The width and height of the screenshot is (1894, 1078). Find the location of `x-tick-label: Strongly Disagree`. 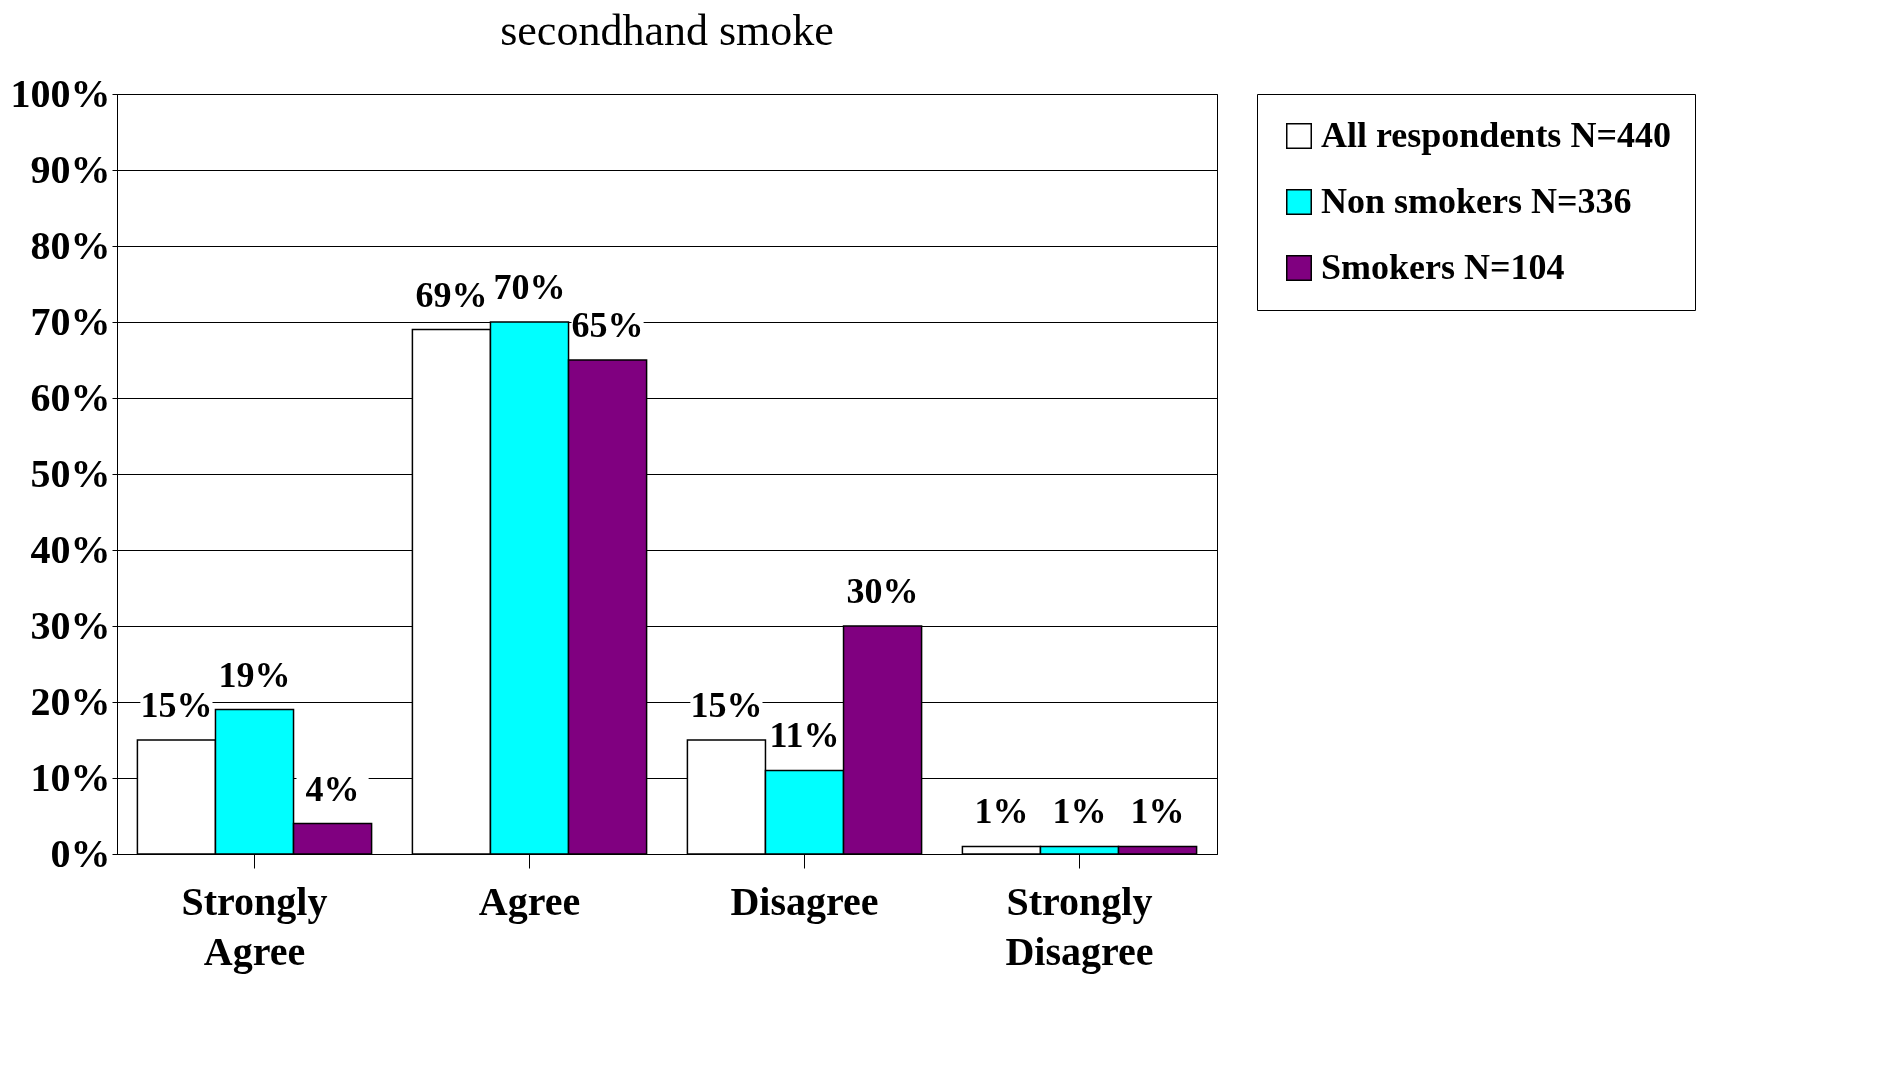

x-tick-label: Strongly Disagree is located at coordinates (1079, 926).